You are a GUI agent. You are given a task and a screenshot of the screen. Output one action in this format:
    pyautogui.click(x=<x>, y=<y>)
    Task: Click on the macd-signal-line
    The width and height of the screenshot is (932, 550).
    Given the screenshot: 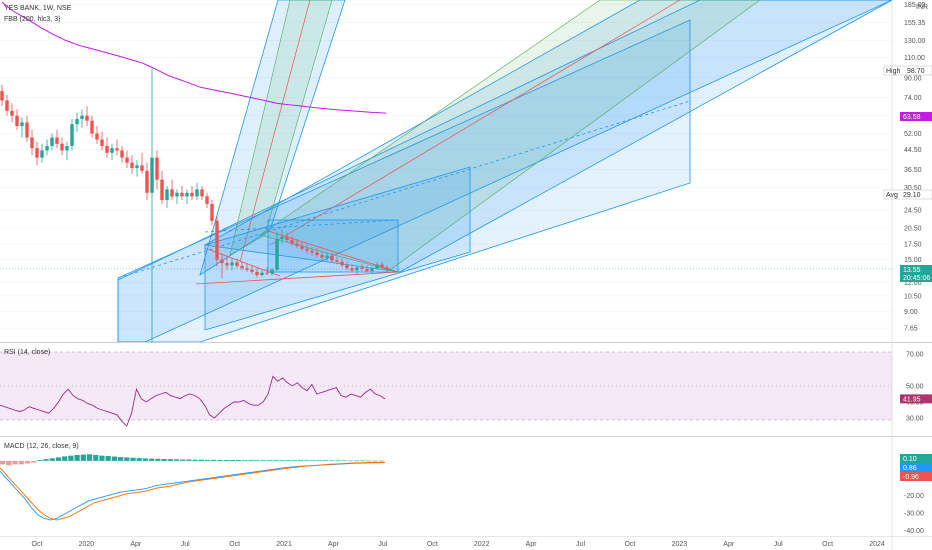 What is the action you would take?
    pyautogui.click(x=193, y=491)
    